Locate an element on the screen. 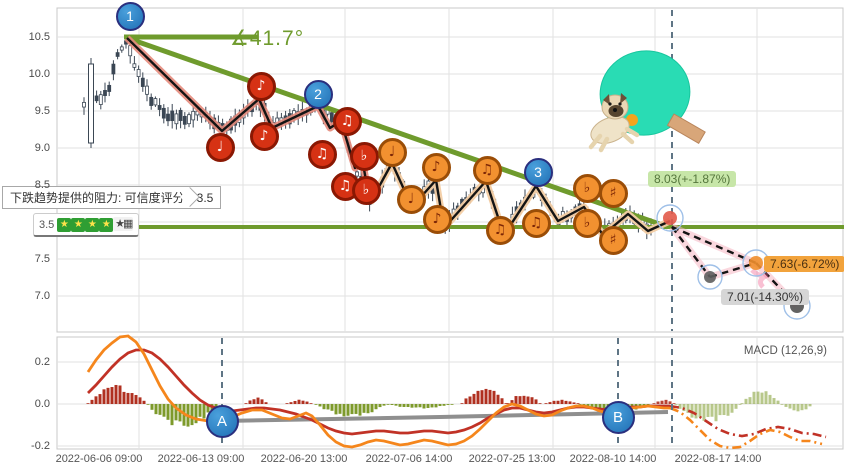 The height and width of the screenshot is (471, 844). price-axis-label: 10.5 is located at coordinates (39, 37).